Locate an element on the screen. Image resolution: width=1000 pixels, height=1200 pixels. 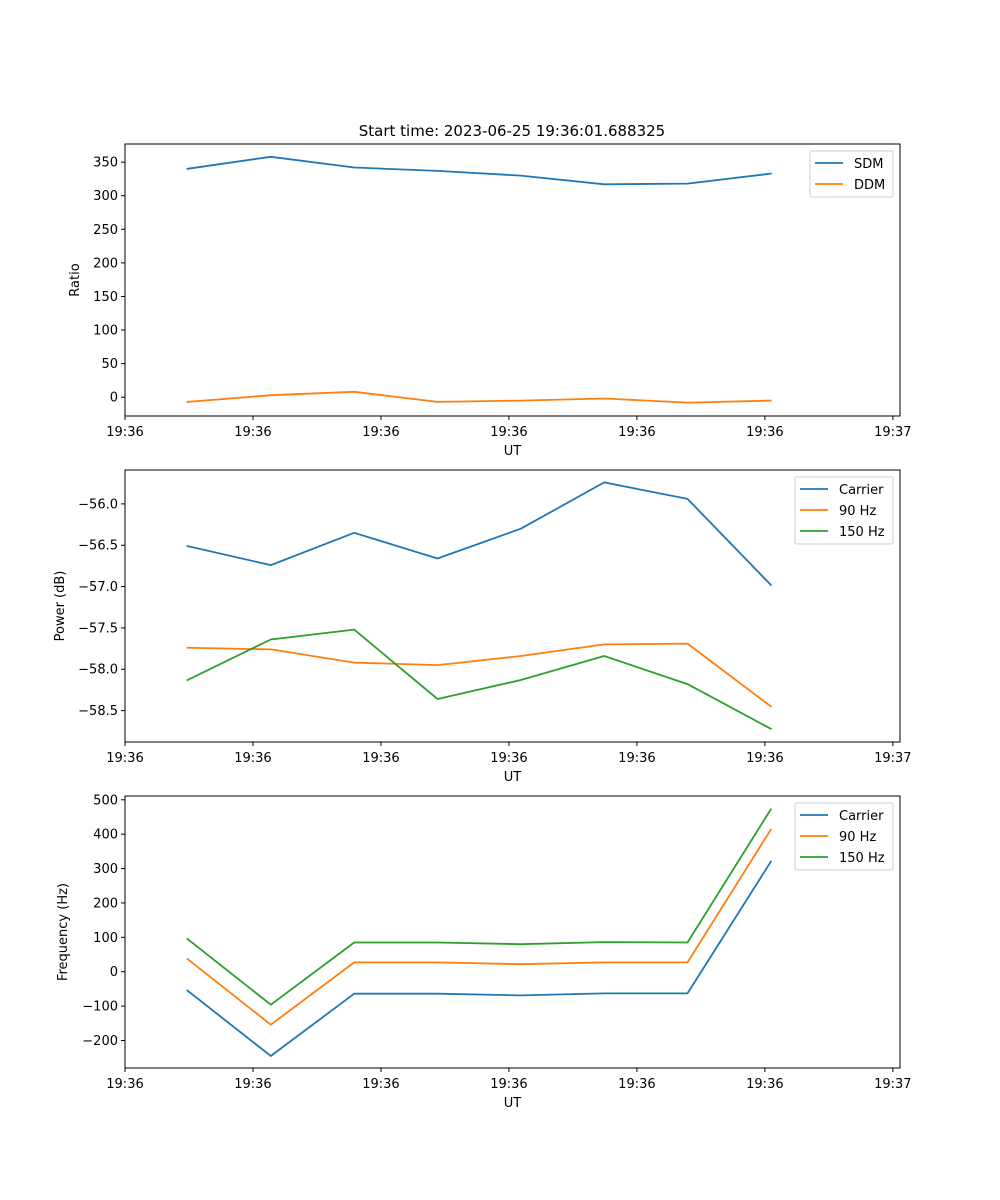
y-tick-label: −58.5 is located at coordinates (98, 711).